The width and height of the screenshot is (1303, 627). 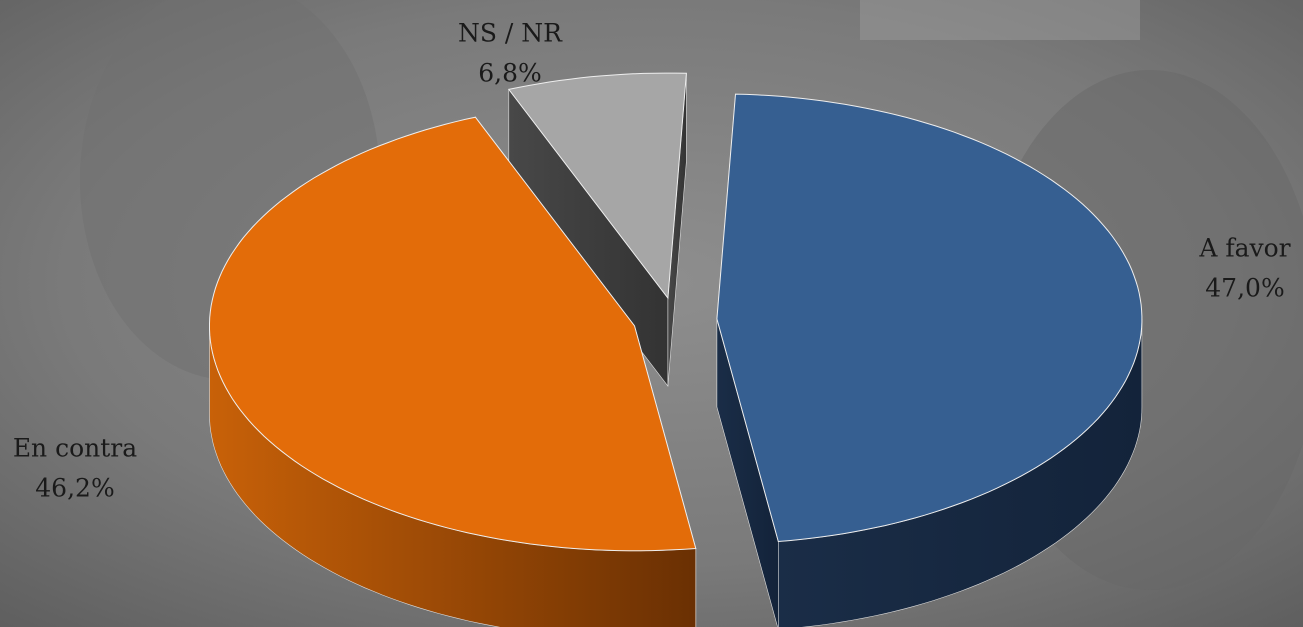 I want to click on background-shape, so click(x=1000, y=20).